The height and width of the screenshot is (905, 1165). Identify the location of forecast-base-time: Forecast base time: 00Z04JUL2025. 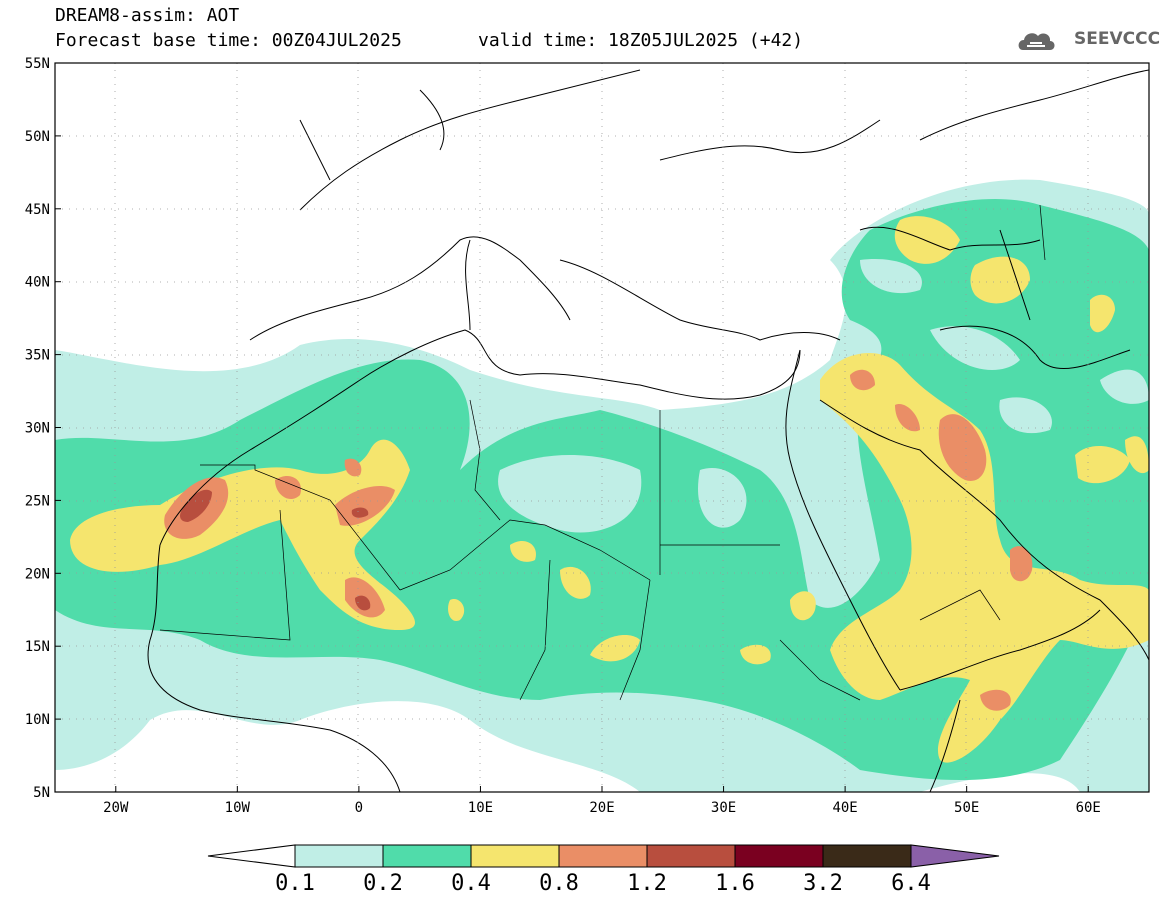
(228, 40).